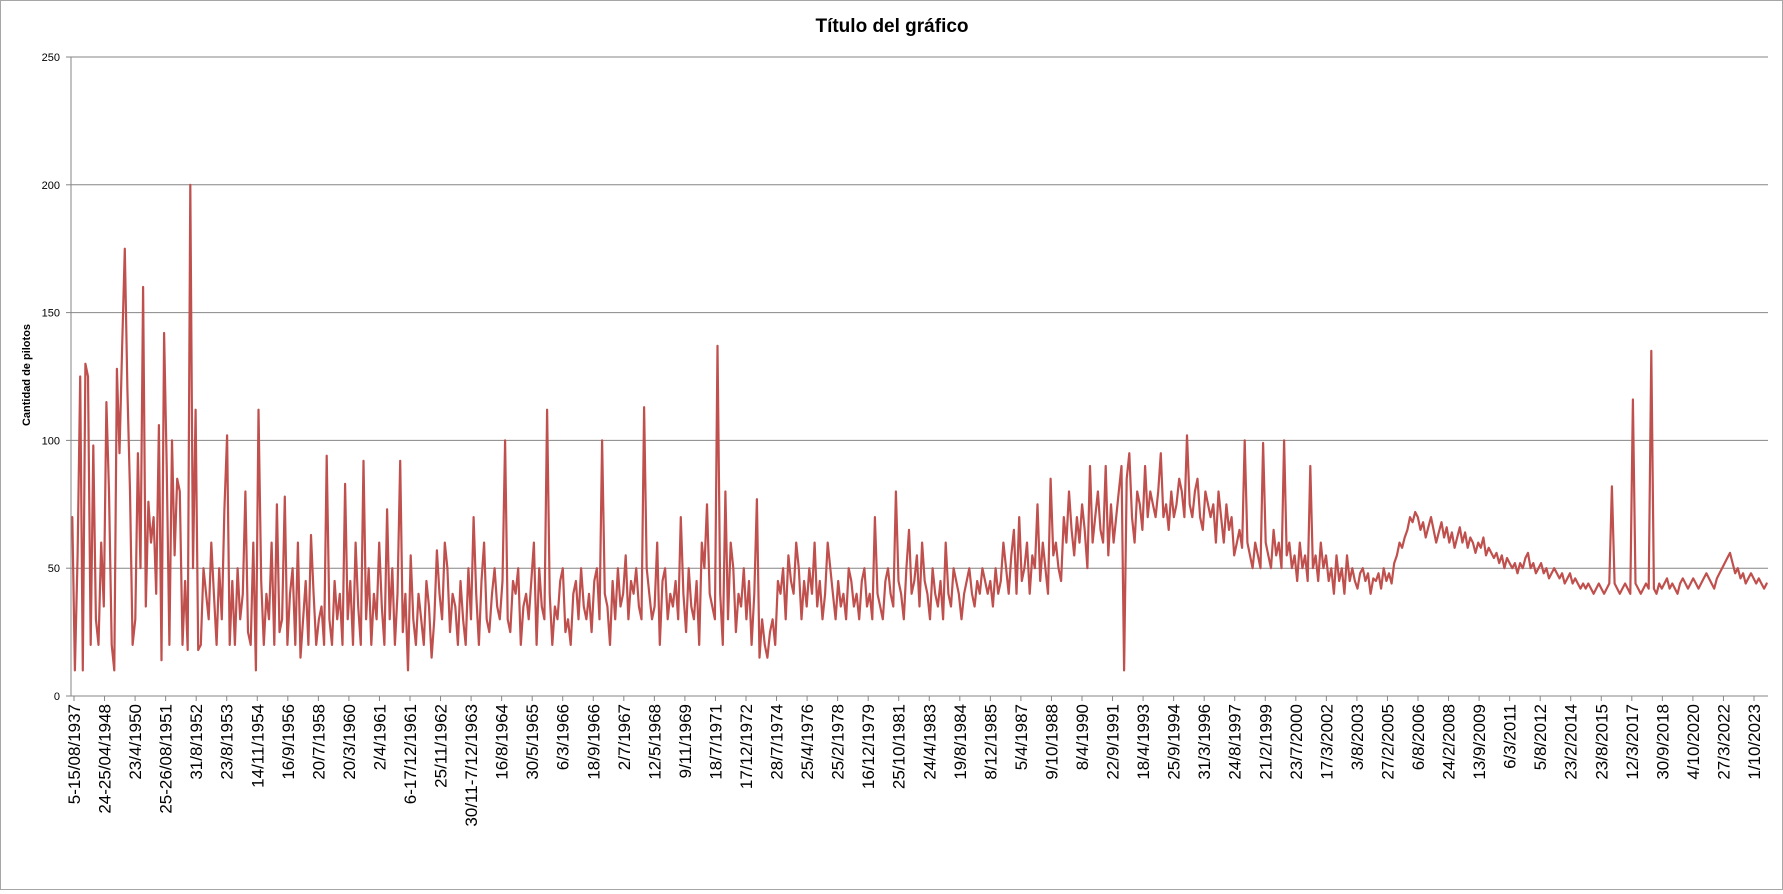 The height and width of the screenshot is (894, 1783). I want to click on chart-title: Título del gráfico, so click(891, 26).